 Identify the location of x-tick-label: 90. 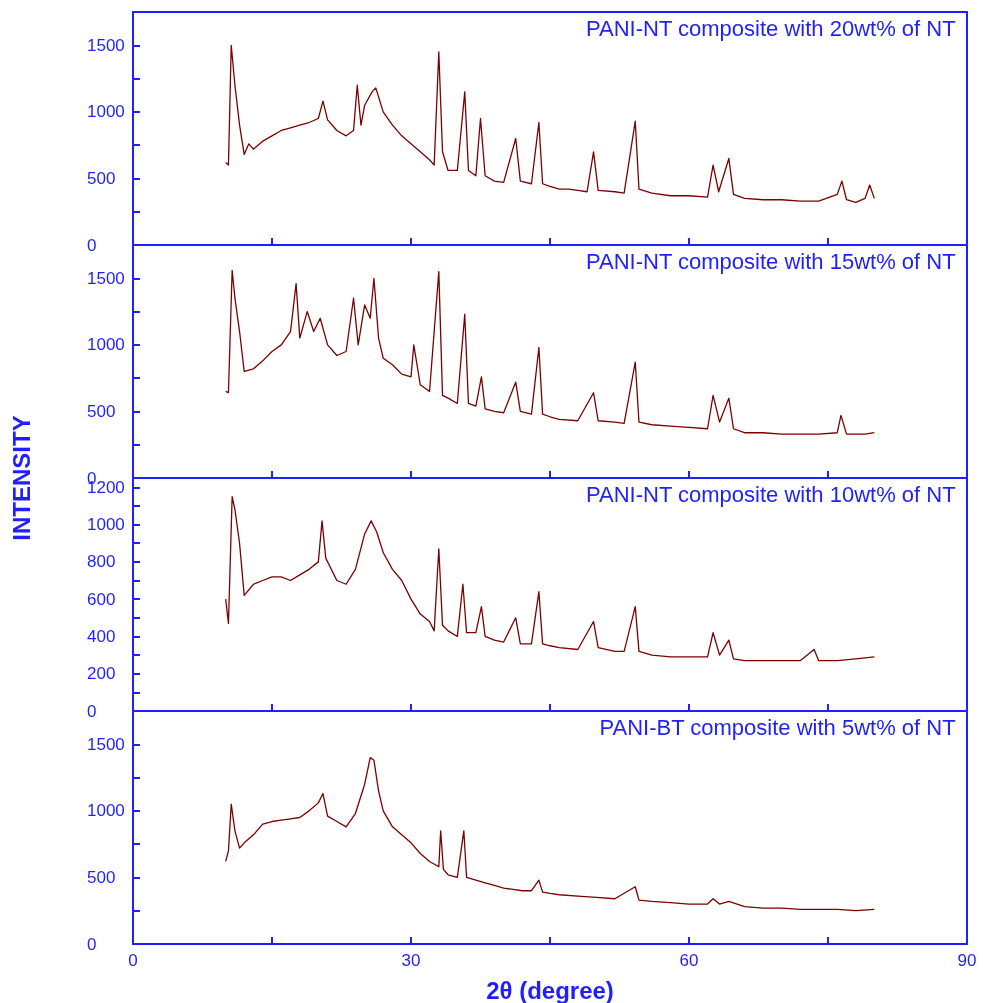
(967, 960).